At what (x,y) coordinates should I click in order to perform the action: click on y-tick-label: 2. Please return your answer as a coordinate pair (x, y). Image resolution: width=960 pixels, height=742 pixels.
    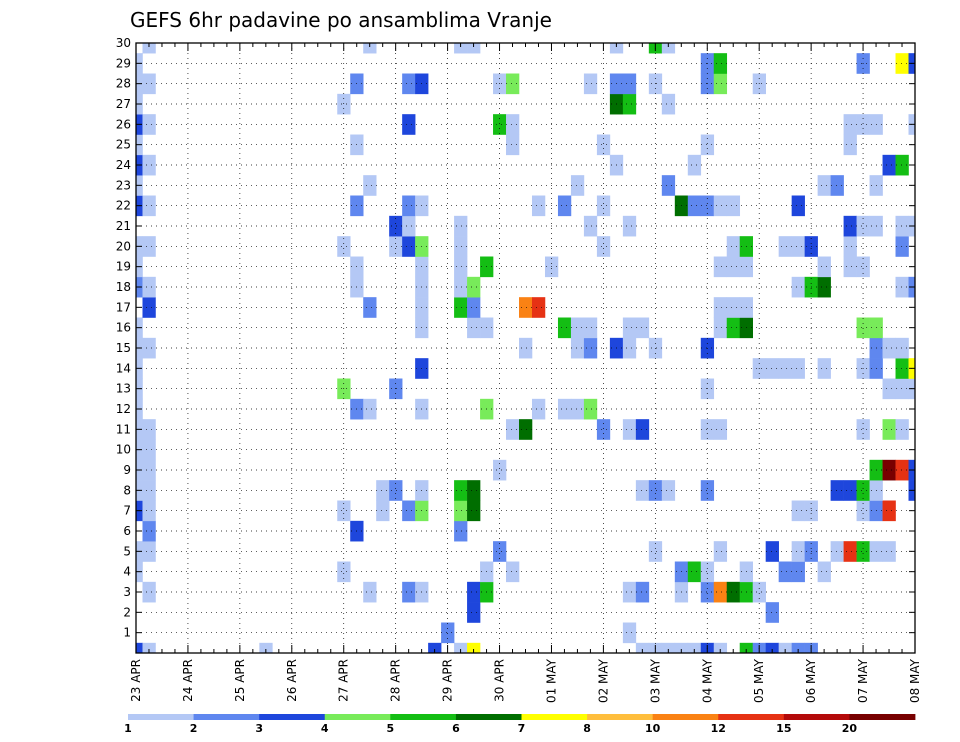
    Looking at the image, I should click on (127, 612).